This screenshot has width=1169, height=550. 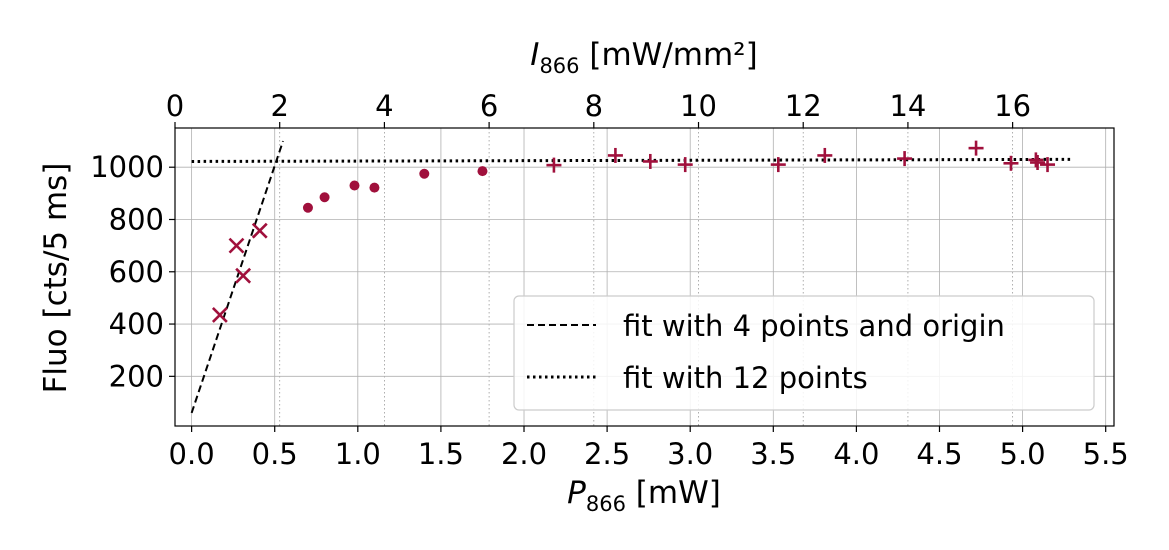 What do you see at coordinates (1012, 106) in the screenshot?
I see `top-tick-label: 16` at bounding box center [1012, 106].